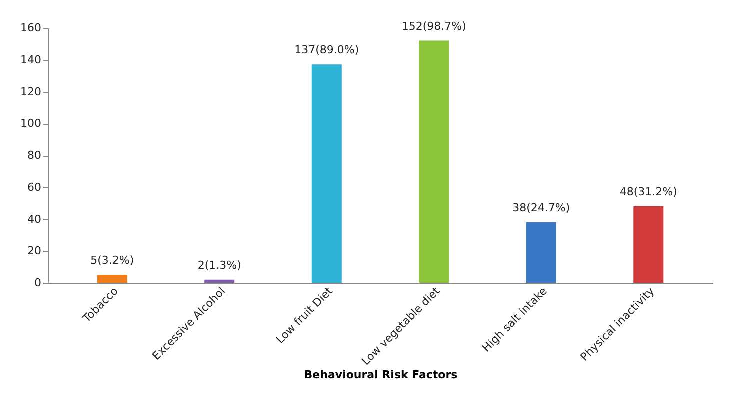 This screenshot has height=412, width=752. I want to click on y-tick-label: 40, so click(35, 219).